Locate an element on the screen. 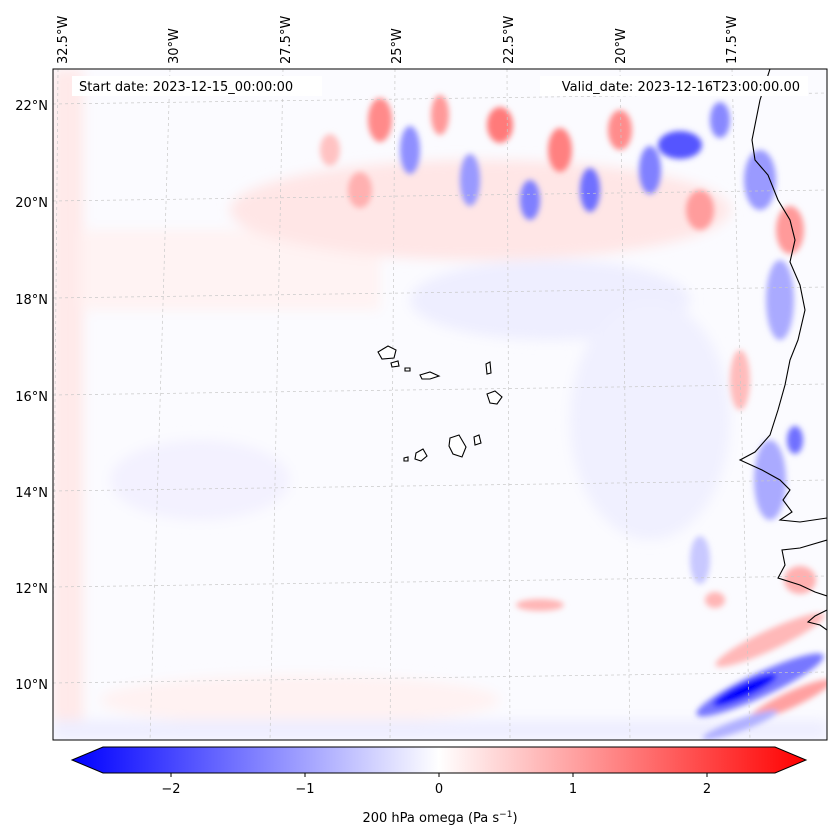  lat-label-16n: 16°N is located at coordinates (31, 397).